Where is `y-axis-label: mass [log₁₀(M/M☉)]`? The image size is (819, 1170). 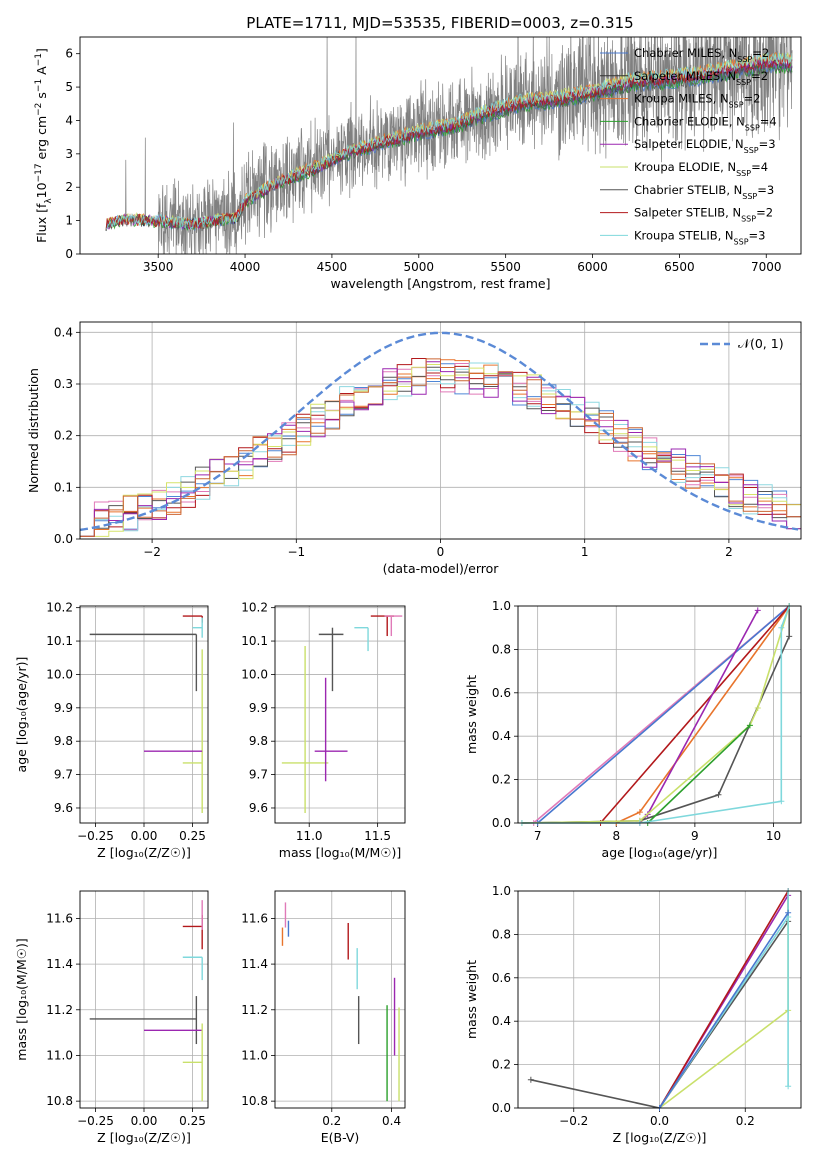
y-axis-label: mass [log₁₀(M/M☉)] is located at coordinates (21, 999).